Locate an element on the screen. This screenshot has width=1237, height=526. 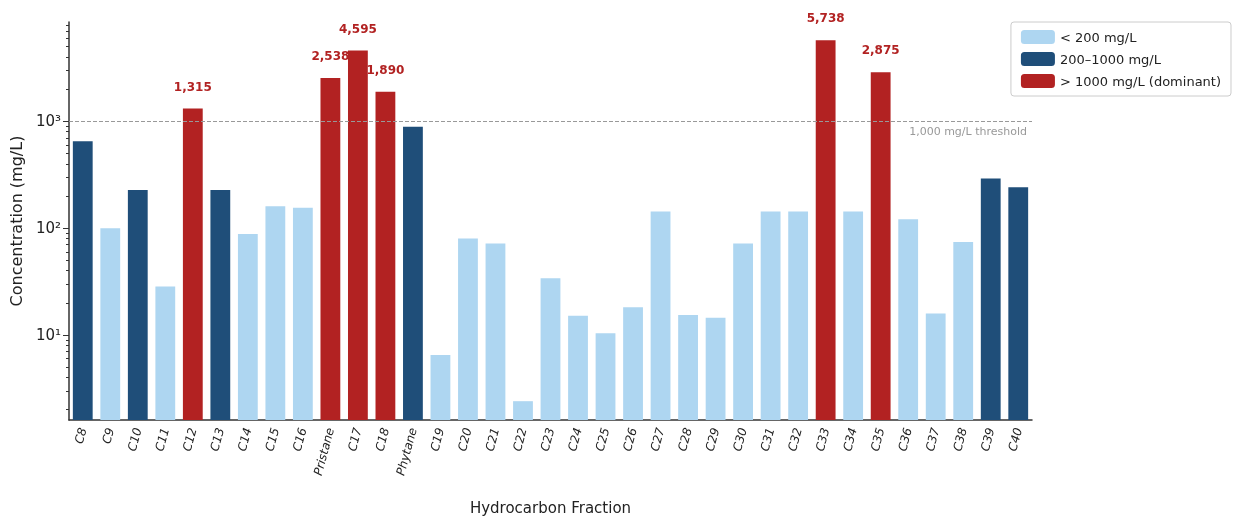
x-tick-label: C23 is located at coordinates (547, 439).